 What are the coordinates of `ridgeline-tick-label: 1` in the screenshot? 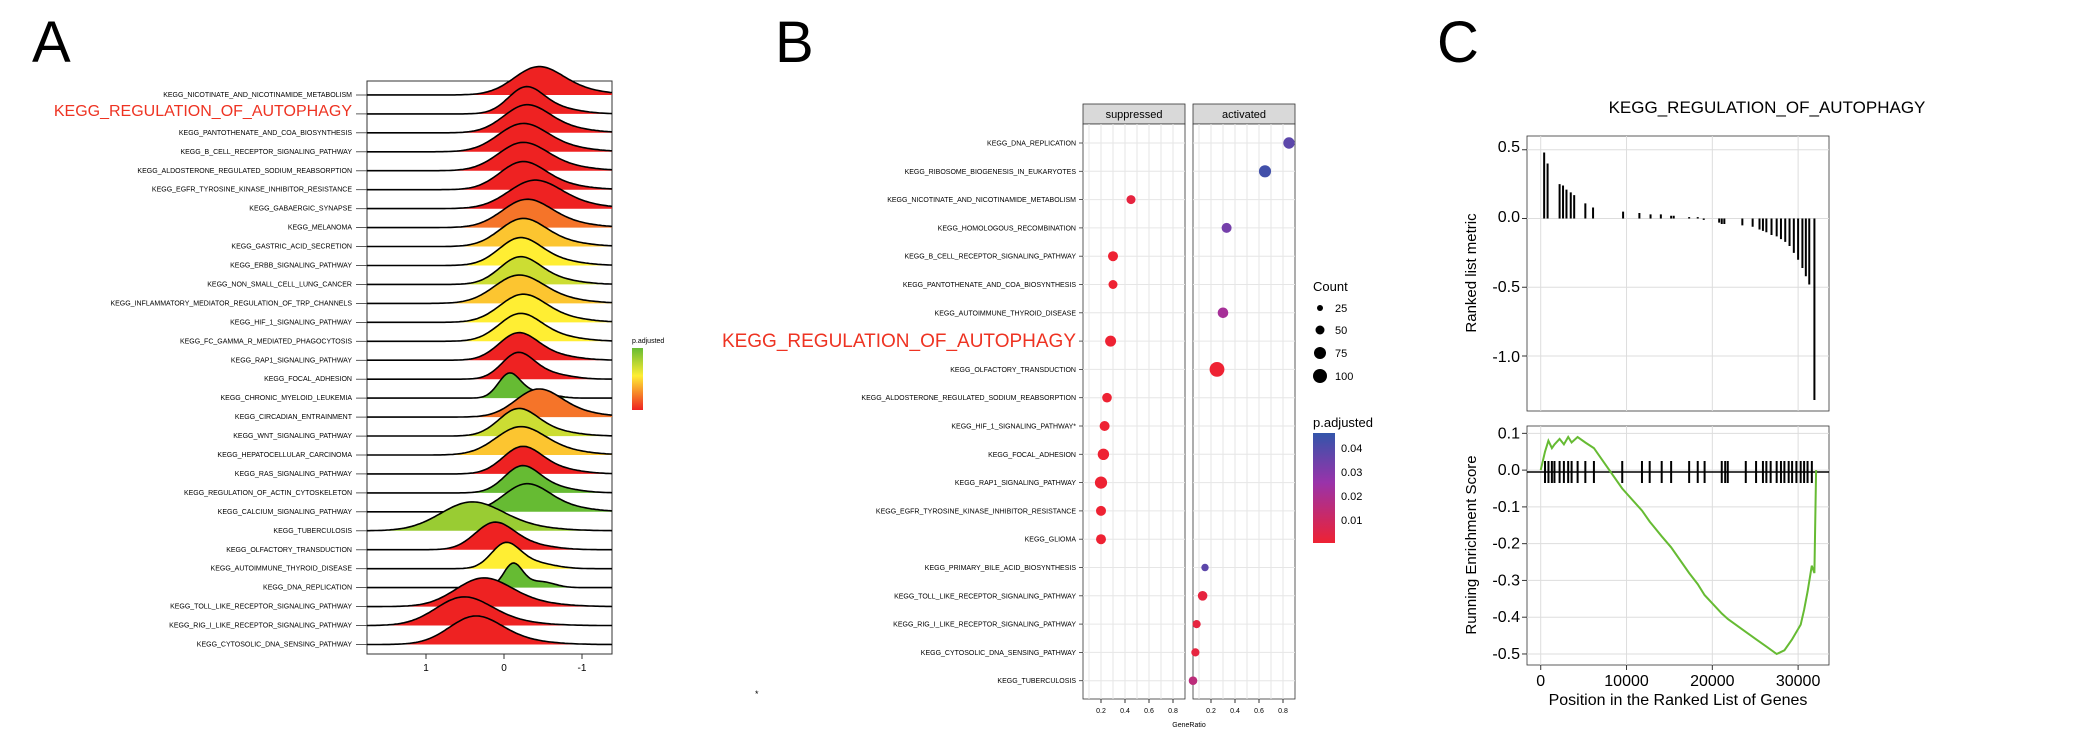 It's located at (426, 668).